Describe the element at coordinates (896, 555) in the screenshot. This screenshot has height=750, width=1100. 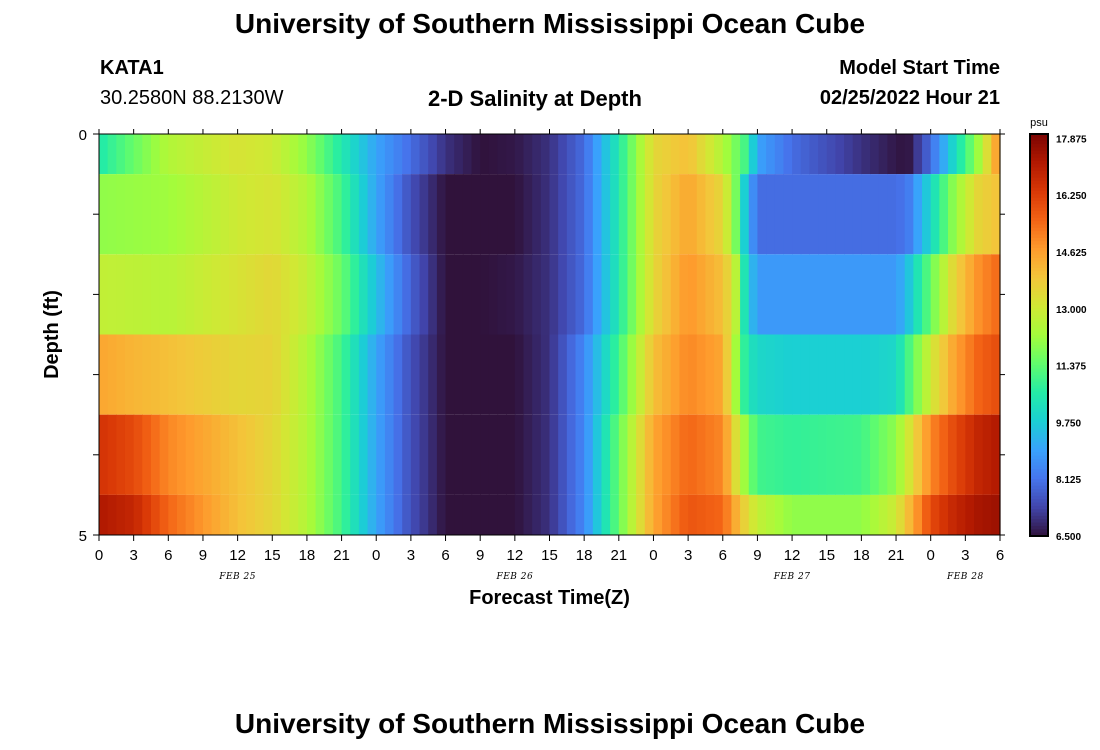
I see `x-tick-label: 21` at that location.